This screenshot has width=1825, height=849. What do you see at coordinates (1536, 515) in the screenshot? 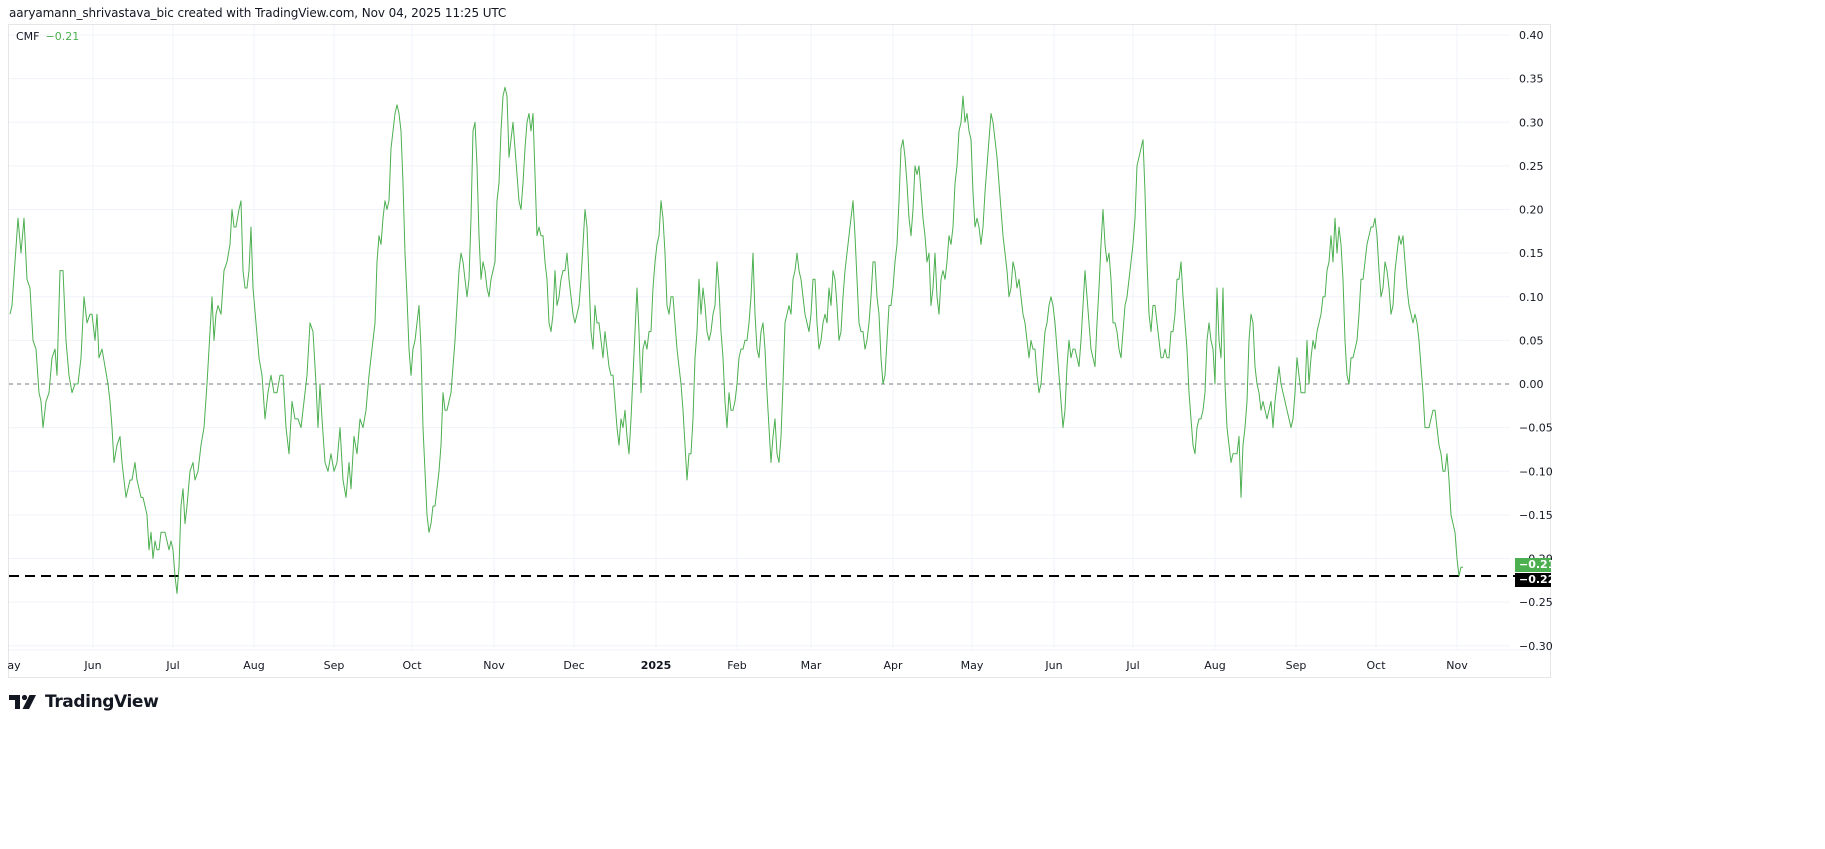
I see `price-axis-label: −0.15` at bounding box center [1536, 515].